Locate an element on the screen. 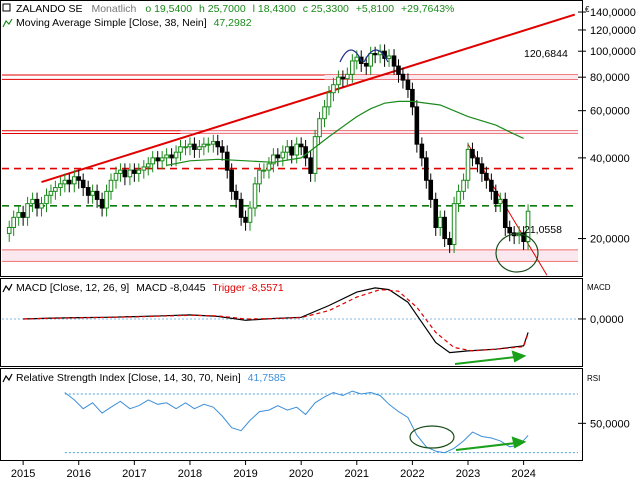  macd-legend-swatch is located at coordinates (7, 288).